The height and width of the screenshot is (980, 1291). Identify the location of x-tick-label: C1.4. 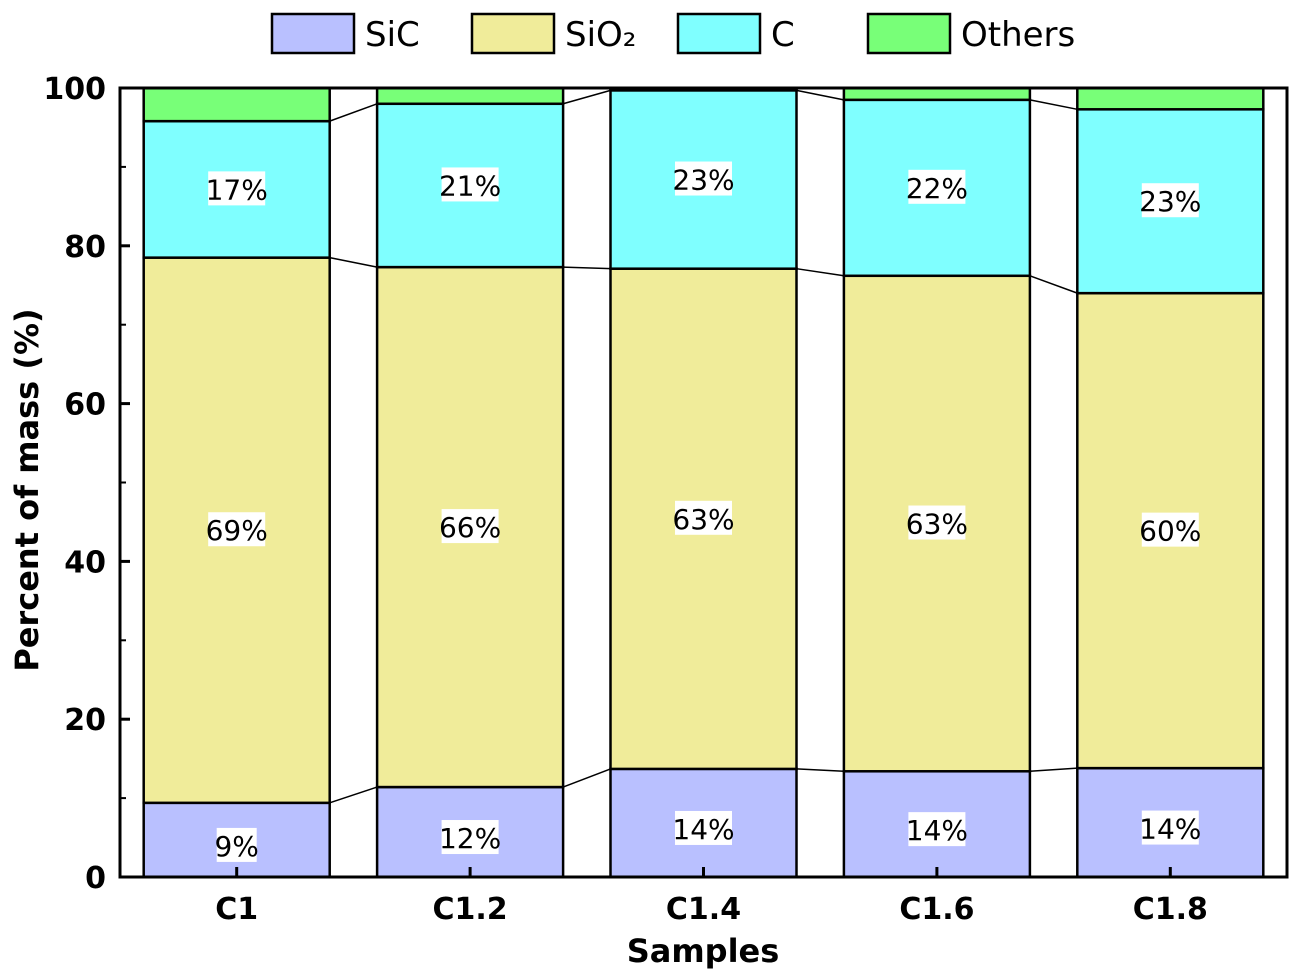
(703, 909).